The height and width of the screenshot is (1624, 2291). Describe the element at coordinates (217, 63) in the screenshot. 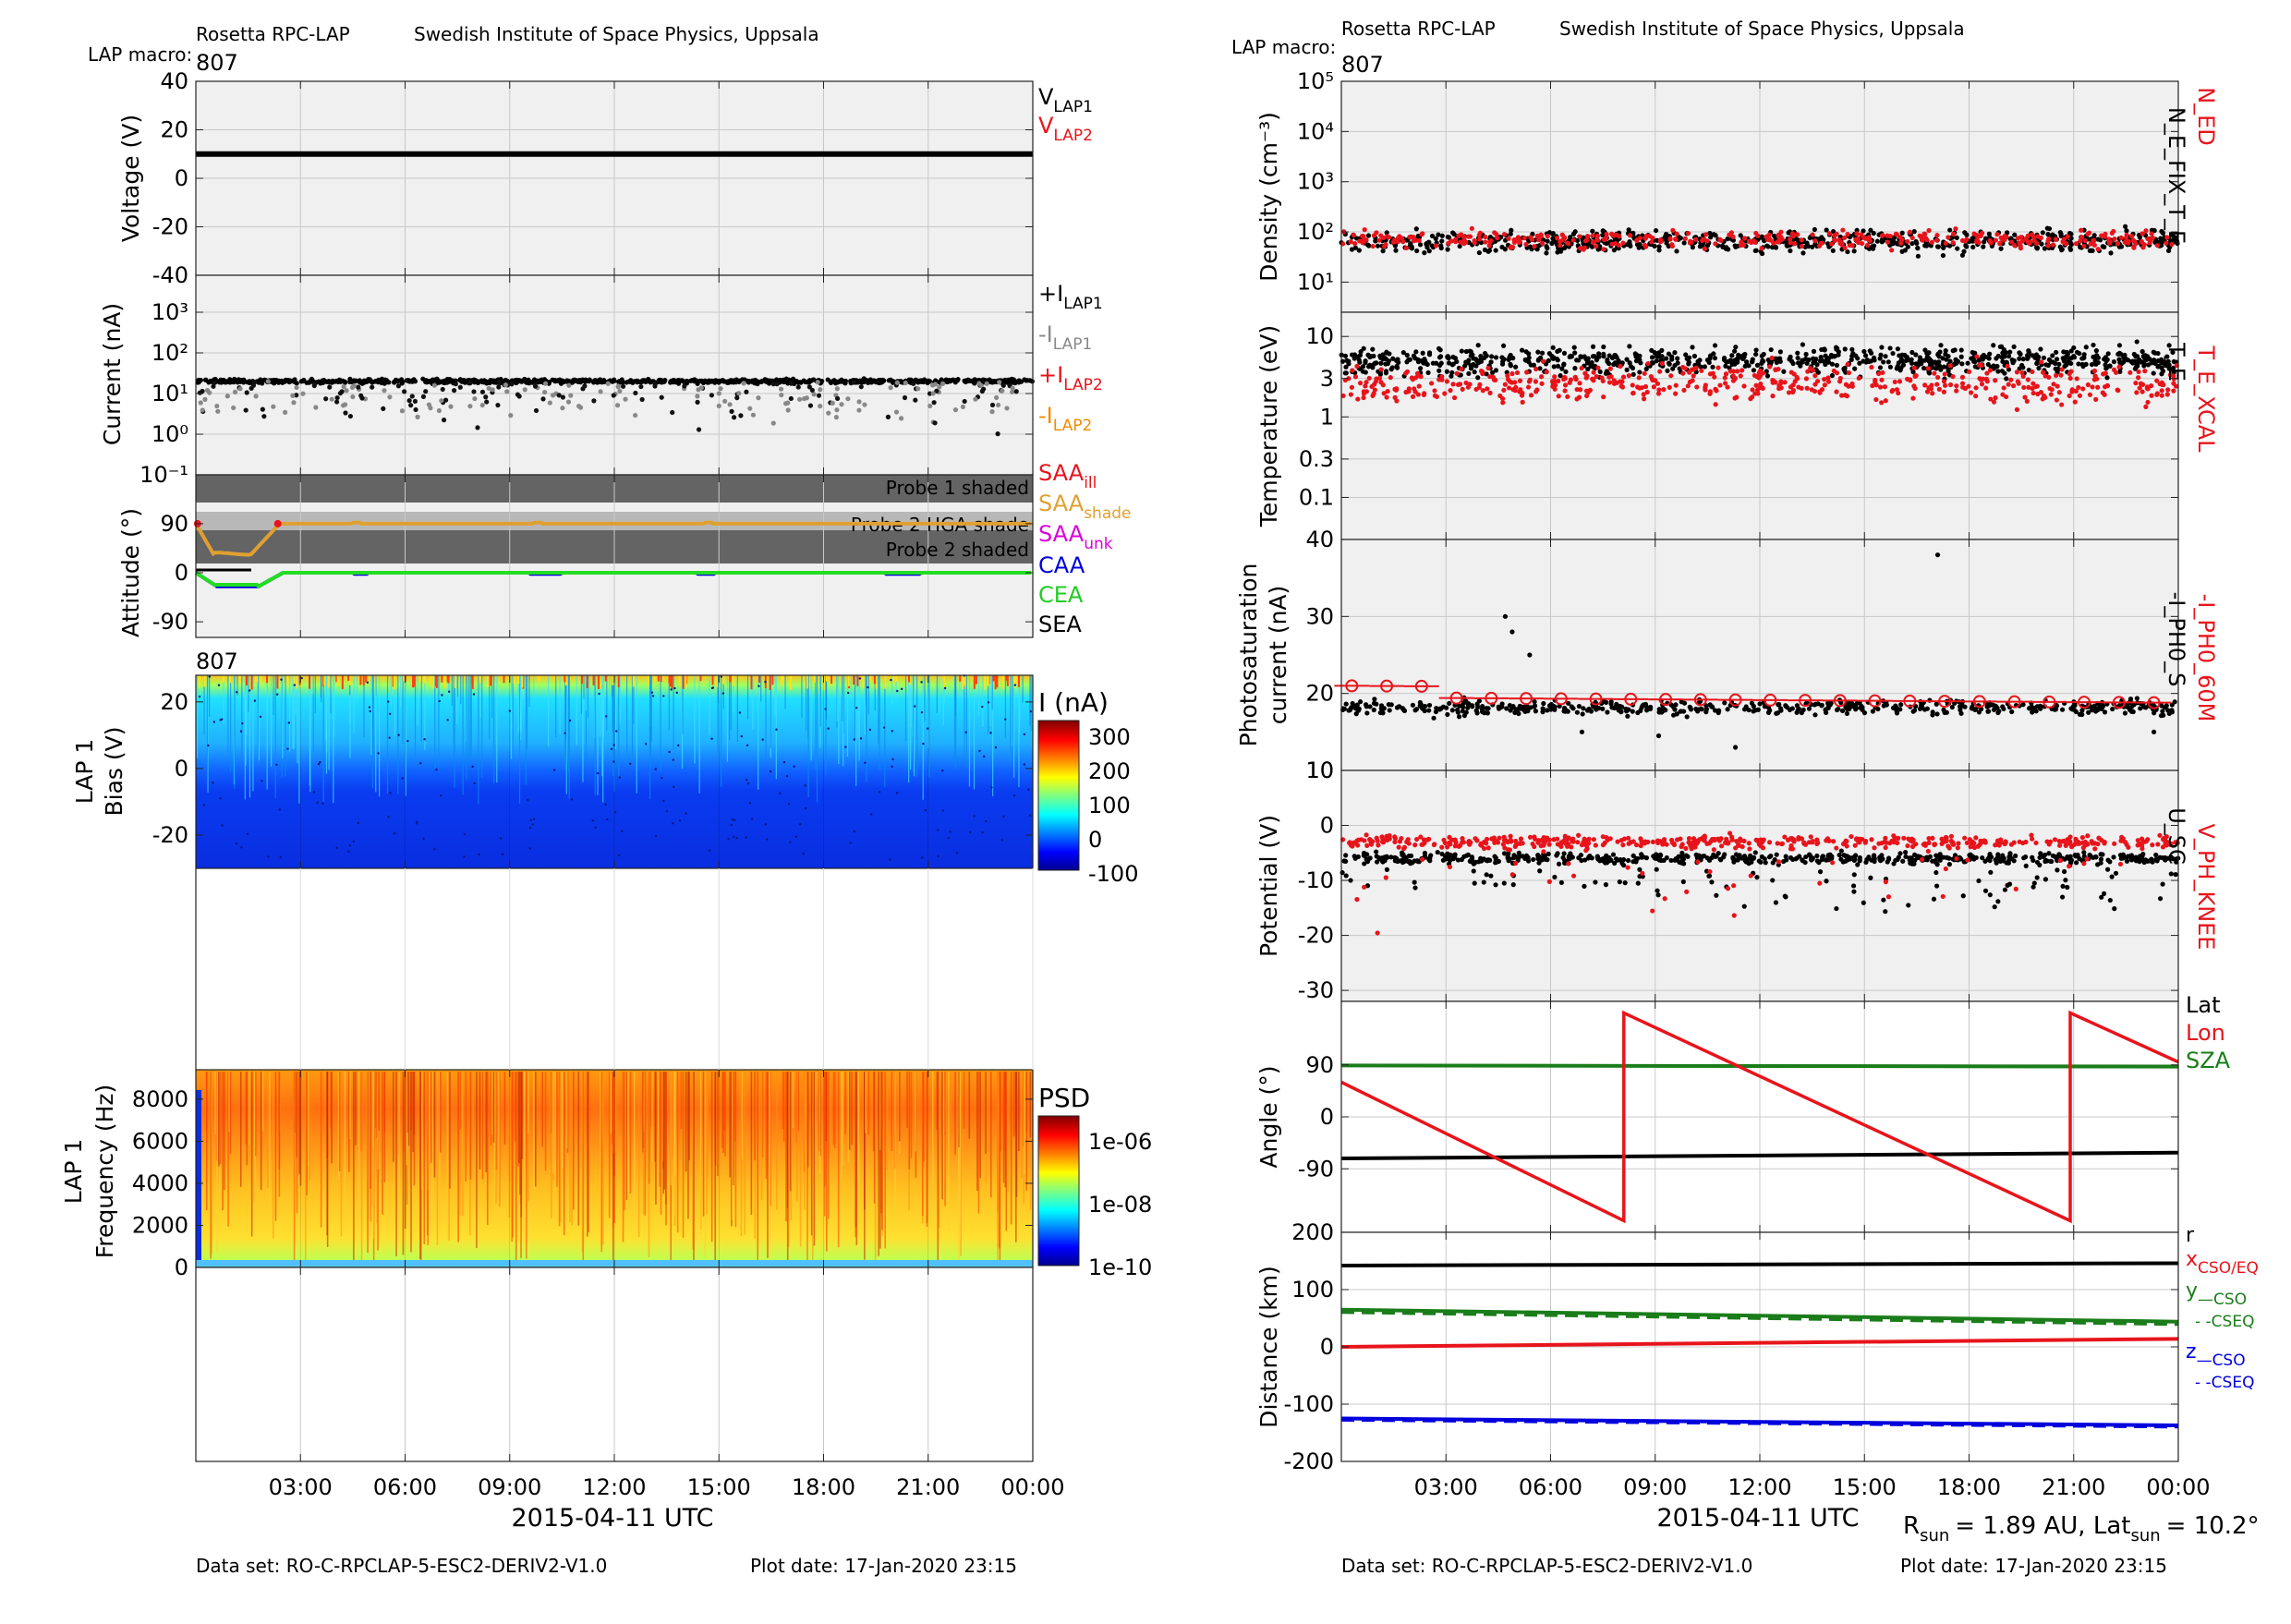

I see `left-macro-value: 807` at that location.